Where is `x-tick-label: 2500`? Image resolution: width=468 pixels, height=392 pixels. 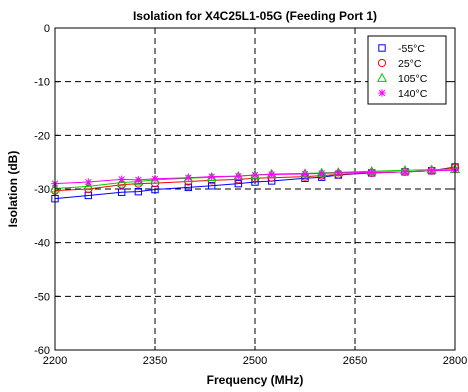
x-tick-label: 2500 is located at coordinates (255, 361).